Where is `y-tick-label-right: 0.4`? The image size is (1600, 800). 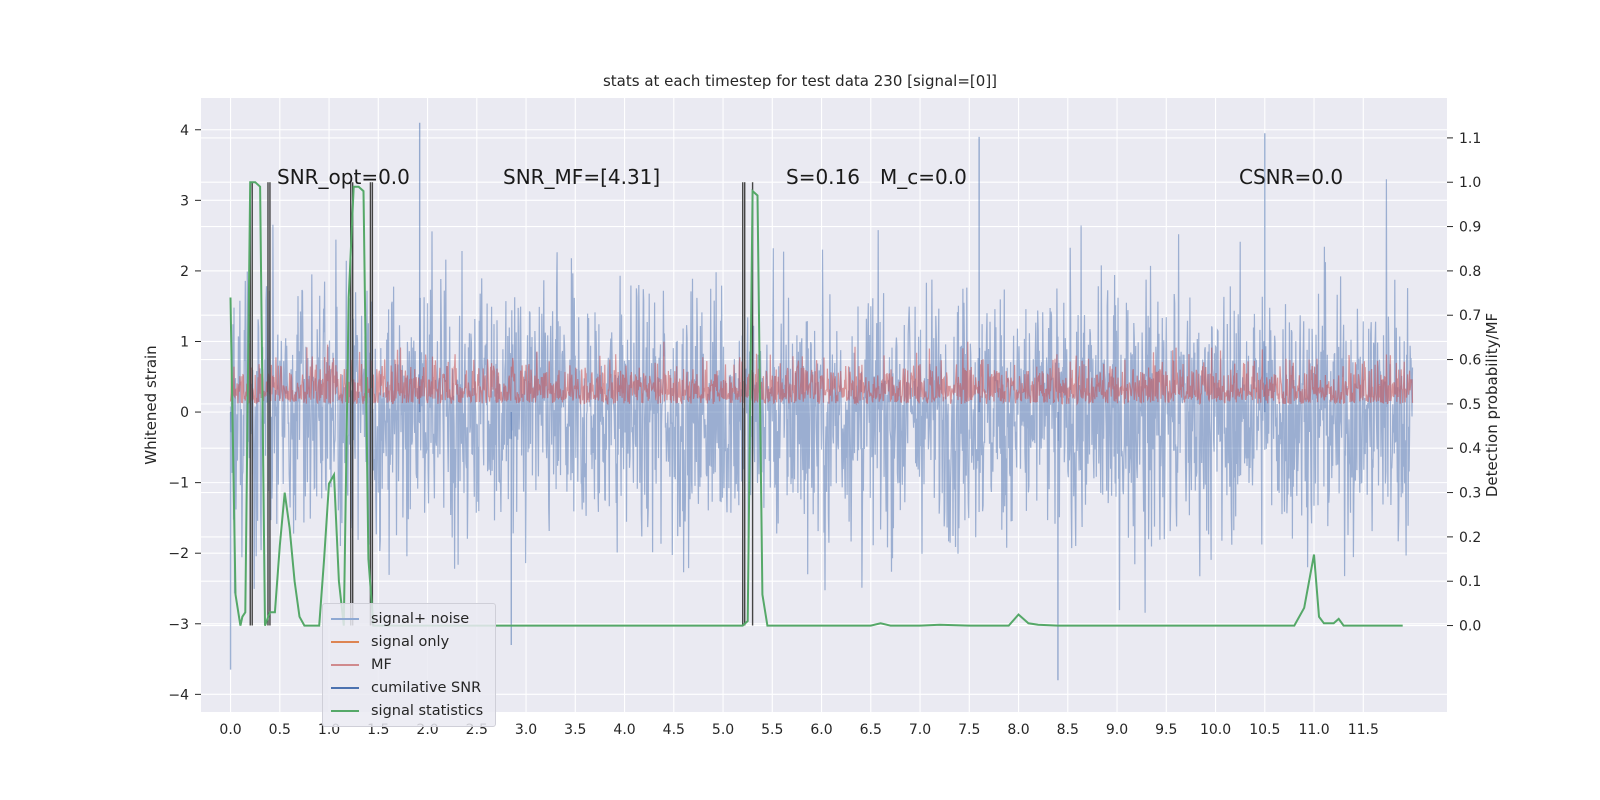
y-tick-label-right: 0.4 is located at coordinates (1470, 449).